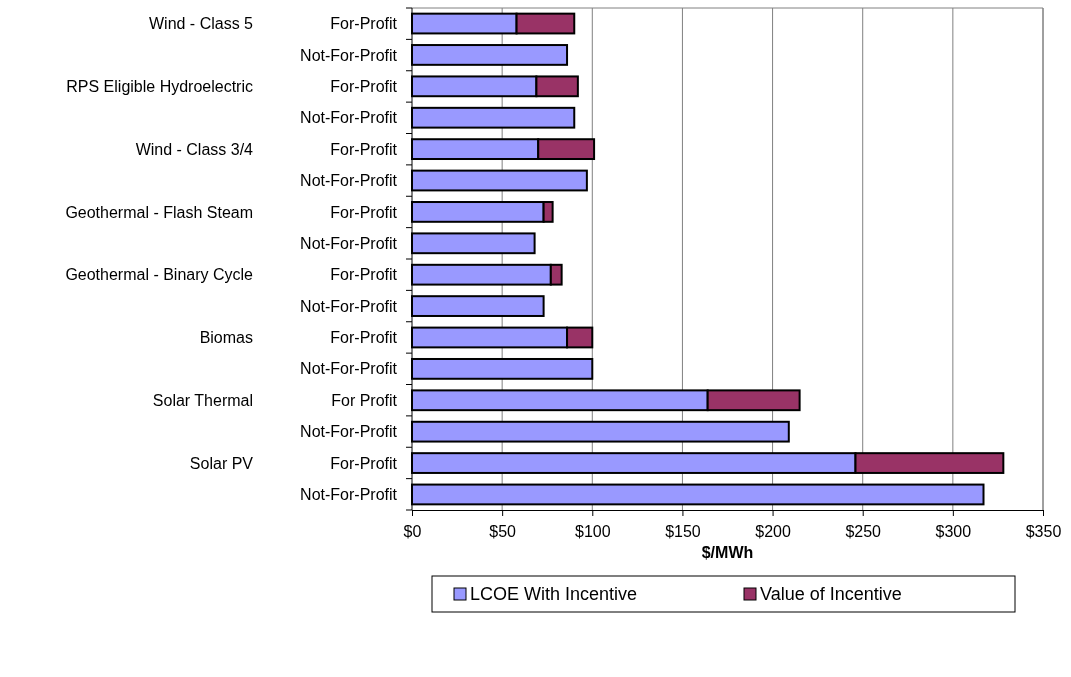 The image size is (1071, 677). I want to click on y-tick-label: For Profit, so click(364, 400).